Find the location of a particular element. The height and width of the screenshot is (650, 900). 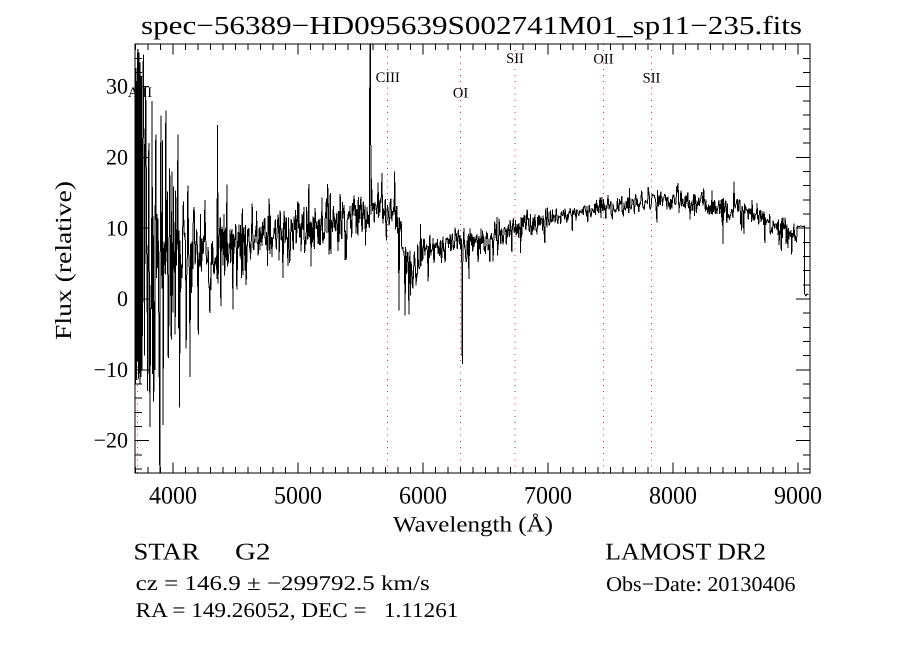

svg-text: LAMOST DR2 is located at coordinates (685, 552).